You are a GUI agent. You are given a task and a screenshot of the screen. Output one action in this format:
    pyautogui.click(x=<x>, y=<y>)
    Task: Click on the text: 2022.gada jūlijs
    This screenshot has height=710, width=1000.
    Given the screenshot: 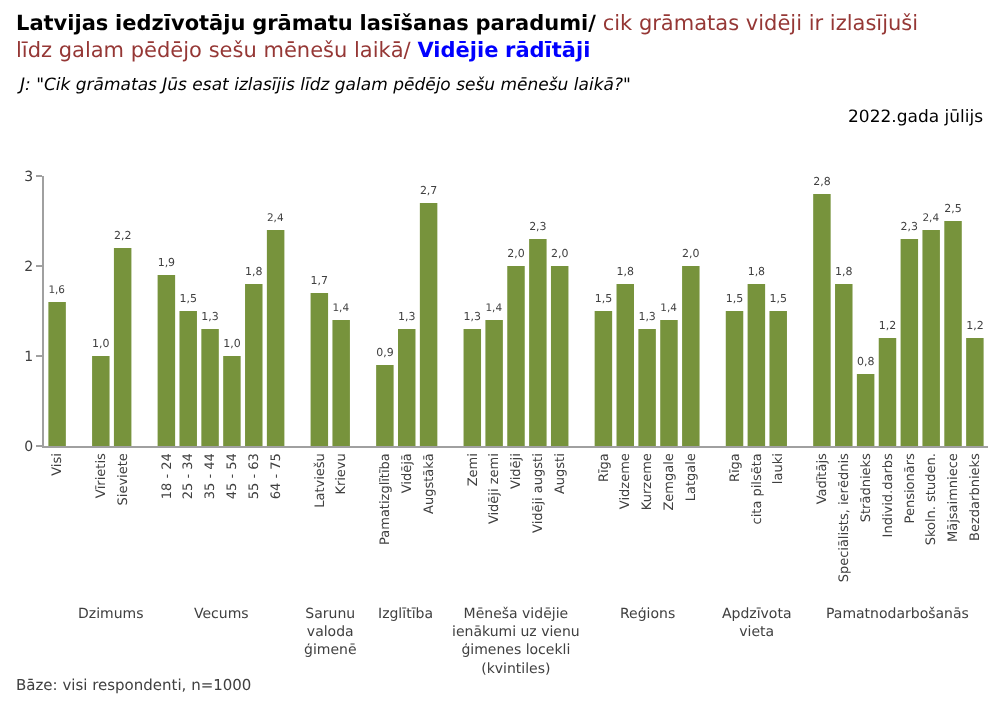 What is the action you would take?
    pyautogui.click(x=916, y=118)
    